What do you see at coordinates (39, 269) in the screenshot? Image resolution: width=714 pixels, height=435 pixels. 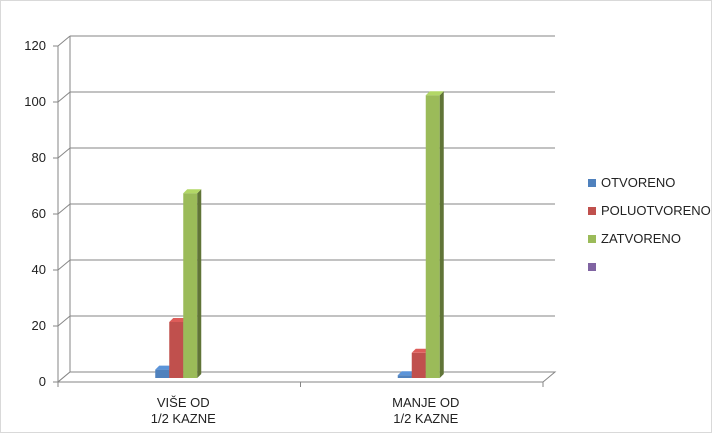 I see `y-tick-label: 40` at bounding box center [39, 269].